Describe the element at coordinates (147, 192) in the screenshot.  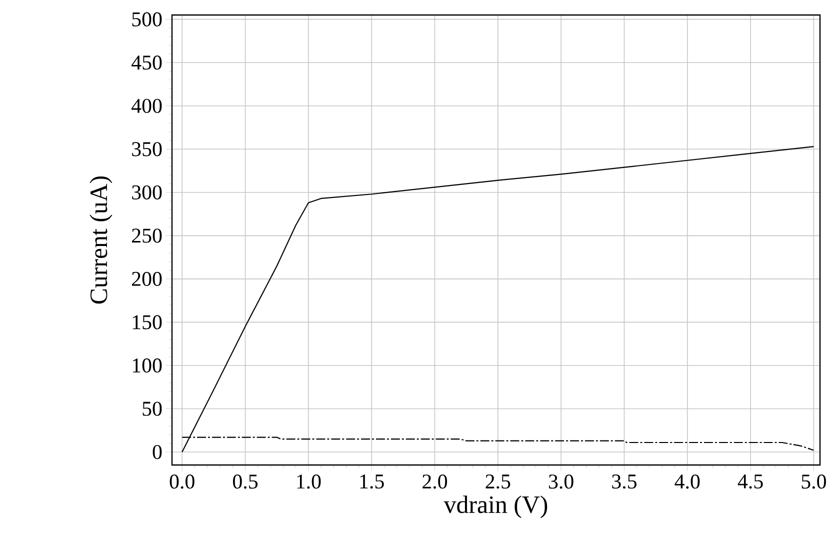
I see `y-tick-label: 300` at that location.